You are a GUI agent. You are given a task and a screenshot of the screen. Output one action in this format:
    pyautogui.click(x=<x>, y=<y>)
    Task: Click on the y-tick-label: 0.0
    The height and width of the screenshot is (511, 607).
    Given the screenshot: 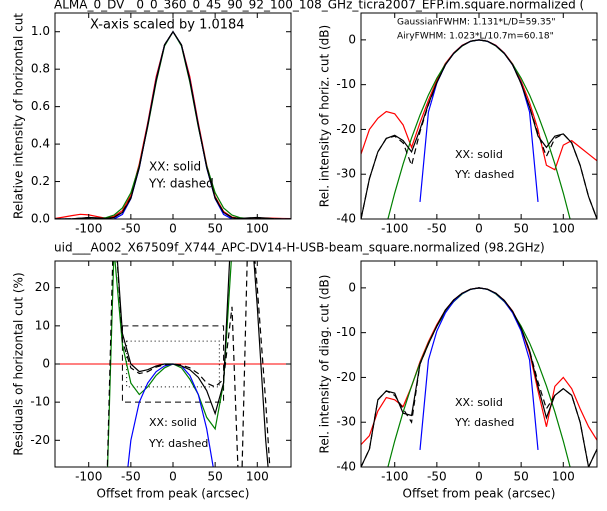 What is the action you would take?
    pyautogui.click(x=40, y=219)
    